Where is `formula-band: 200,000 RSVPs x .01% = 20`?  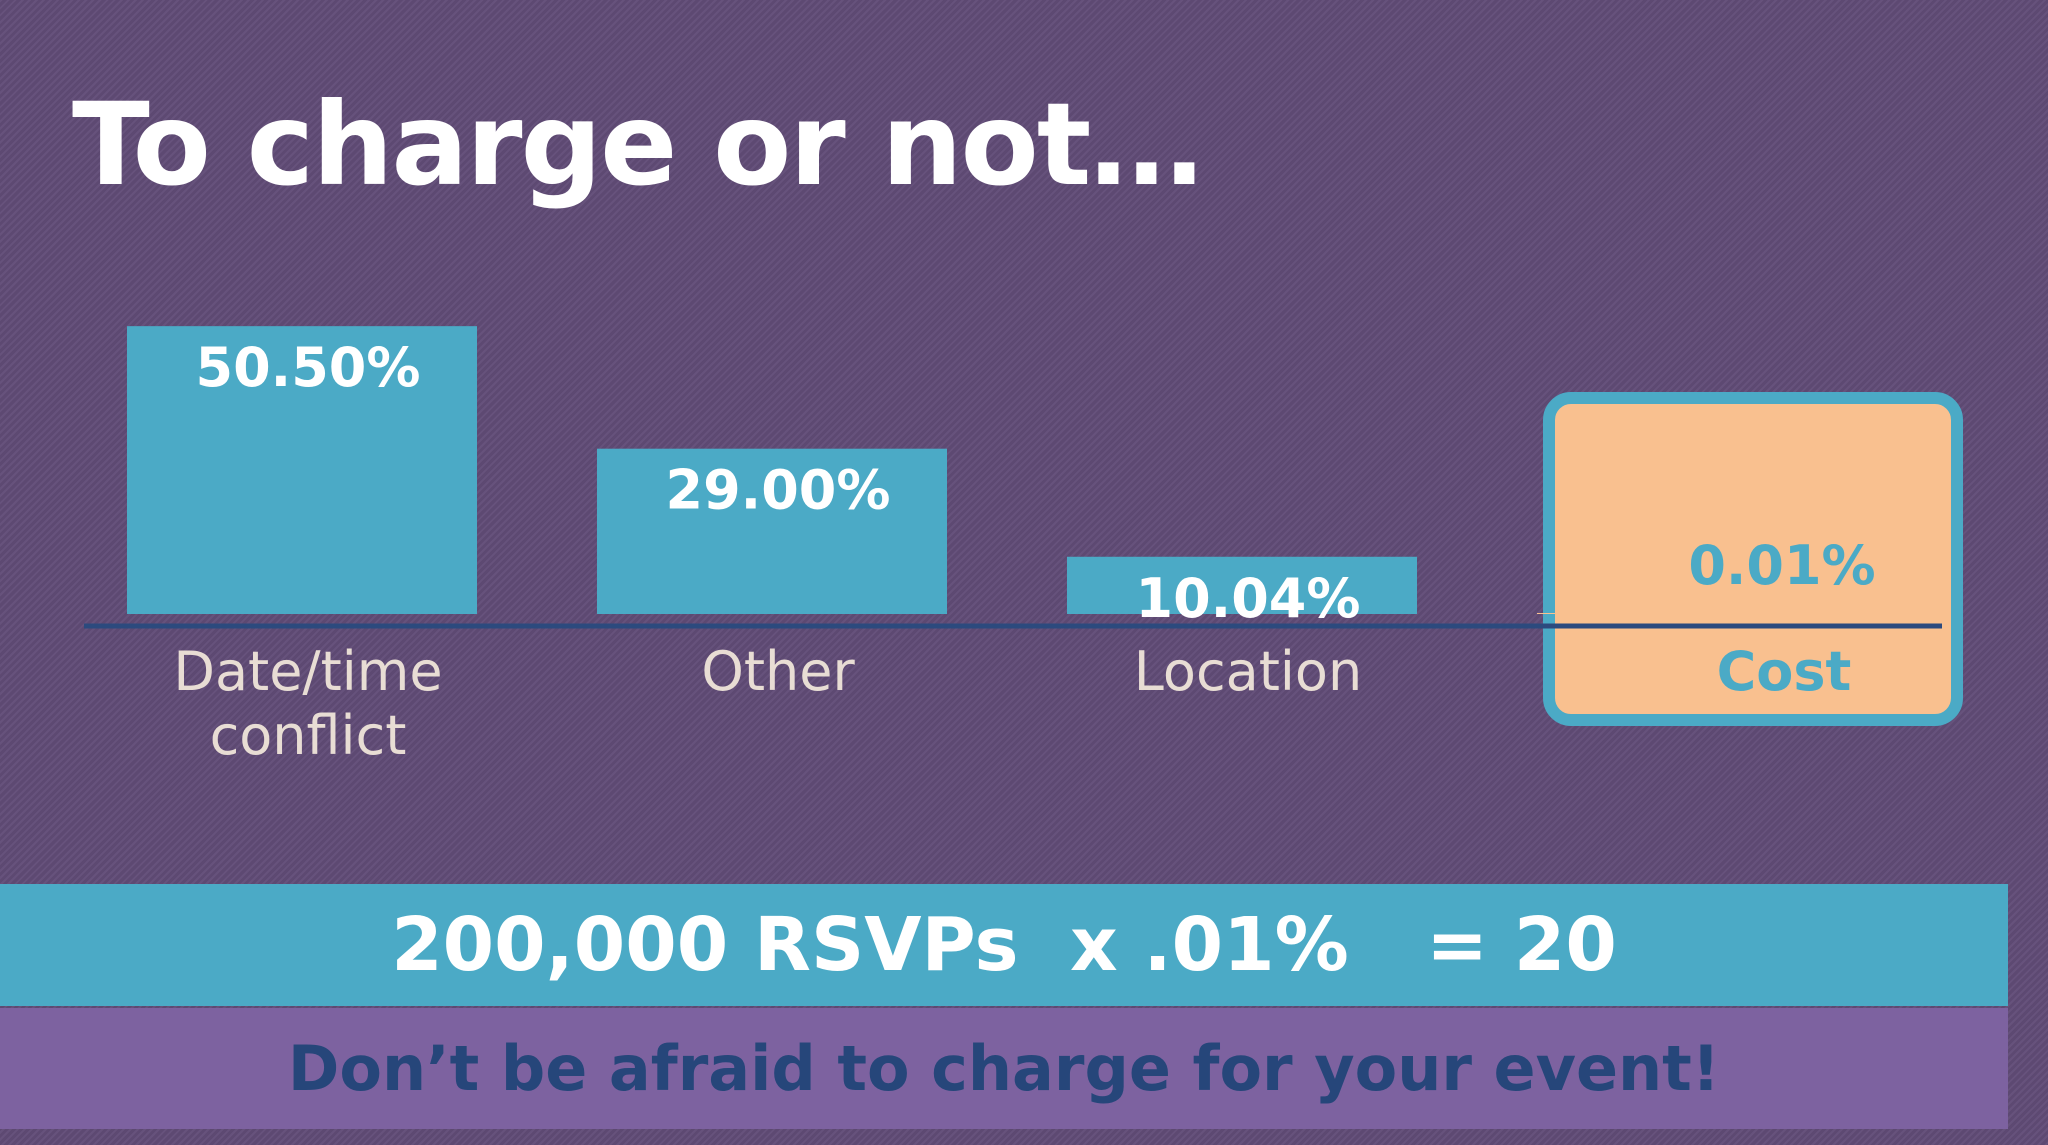
formula-band: 200,000 RSVPs x .01% = 20 is located at coordinates (1004, 945).